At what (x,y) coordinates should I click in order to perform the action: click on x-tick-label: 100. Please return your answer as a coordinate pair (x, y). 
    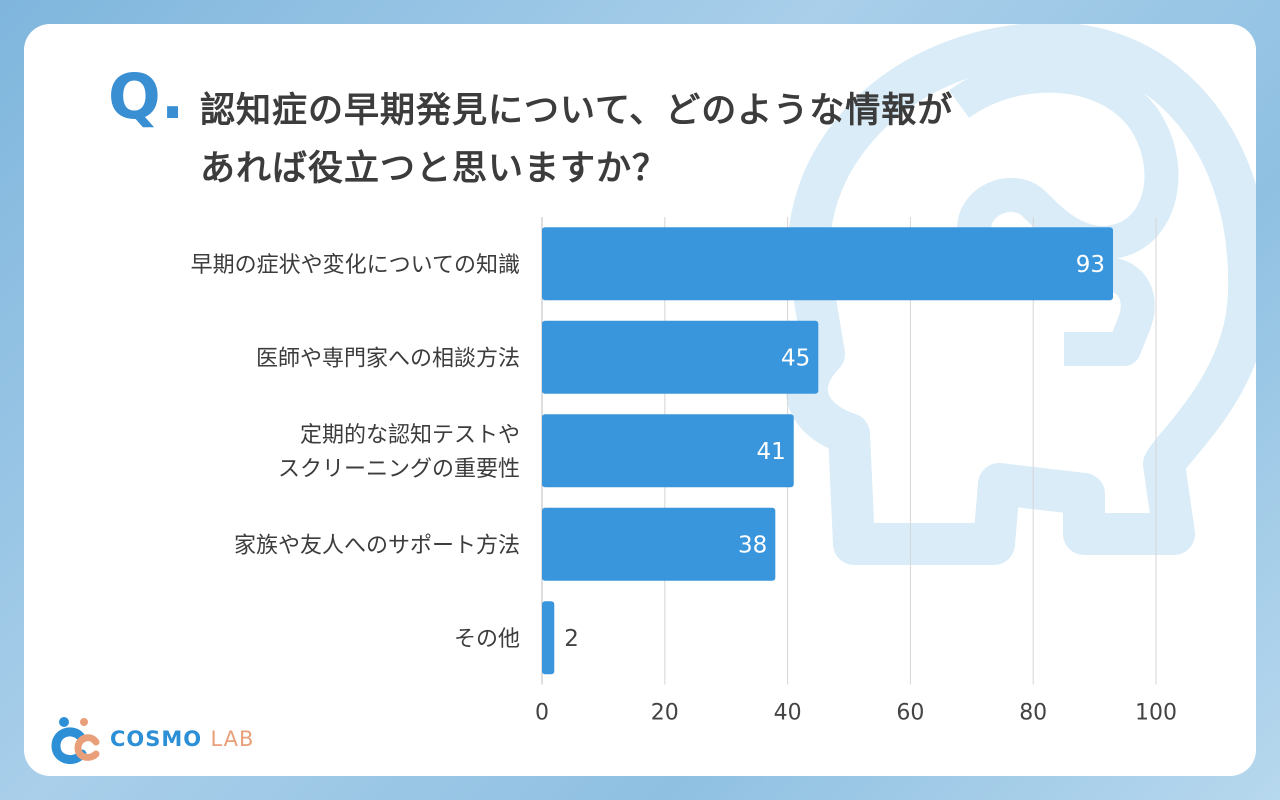
    Looking at the image, I should click on (1156, 713).